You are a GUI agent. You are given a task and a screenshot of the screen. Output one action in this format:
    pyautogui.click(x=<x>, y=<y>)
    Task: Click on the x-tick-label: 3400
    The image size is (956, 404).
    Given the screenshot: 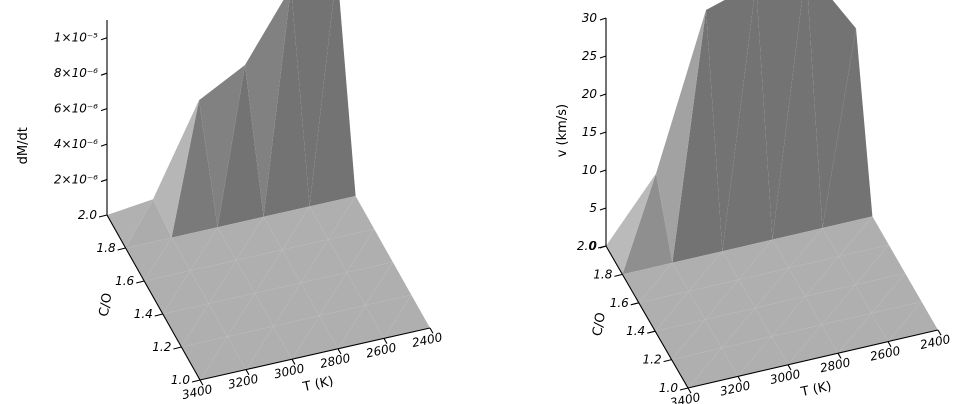 What is the action you would take?
    pyautogui.click(x=197, y=392)
    